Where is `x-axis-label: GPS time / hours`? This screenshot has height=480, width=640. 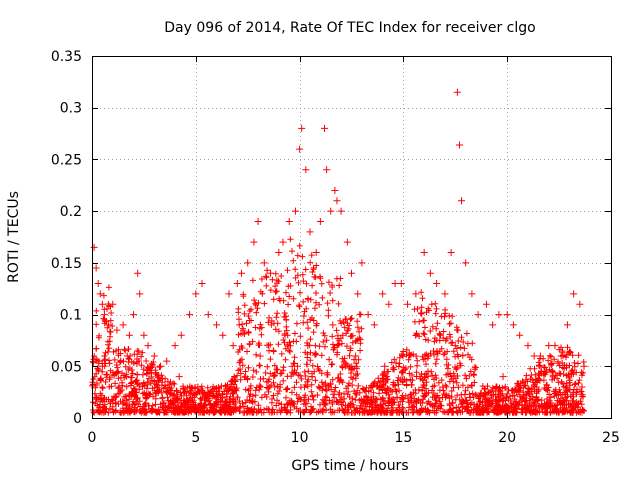
x-axis-label: GPS time / hours is located at coordinates (349, 466).